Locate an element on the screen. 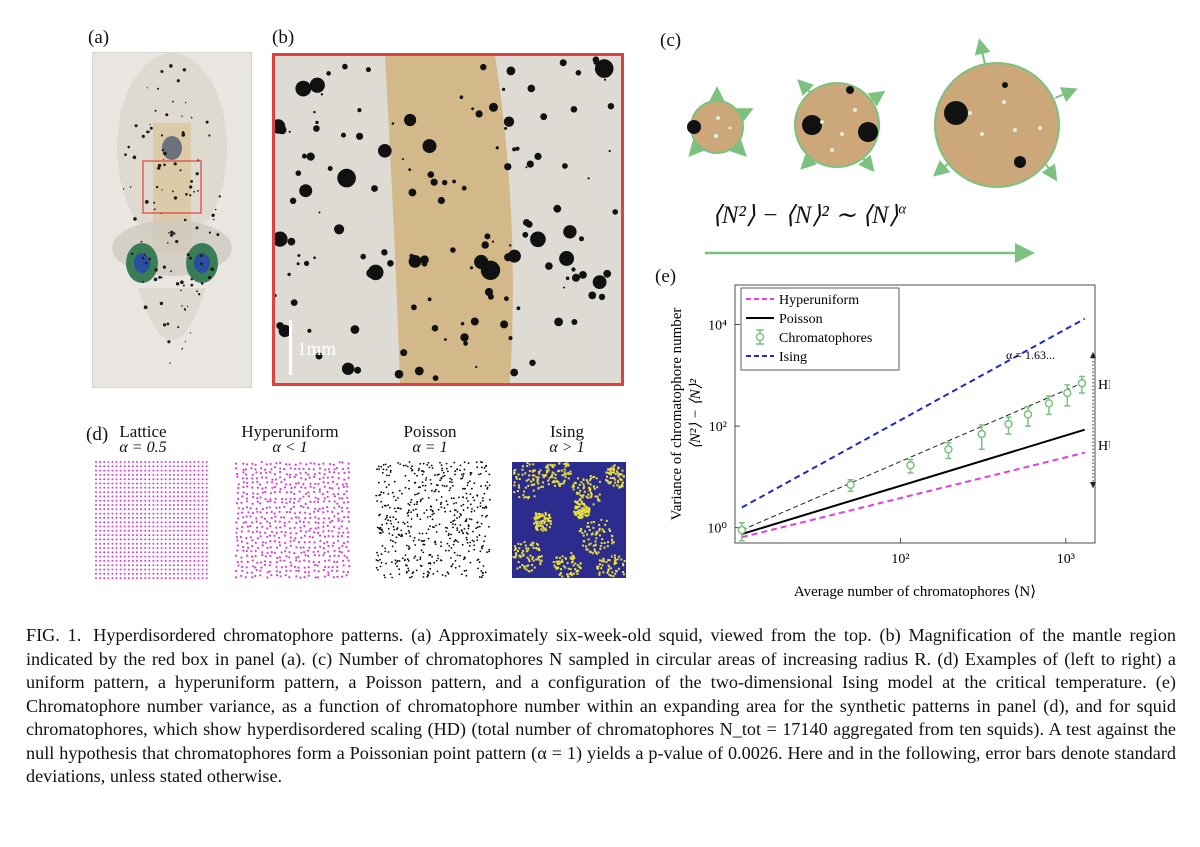 This screenshot has width=1200, height=847. circle-medium is located at coordinates (840, 126).